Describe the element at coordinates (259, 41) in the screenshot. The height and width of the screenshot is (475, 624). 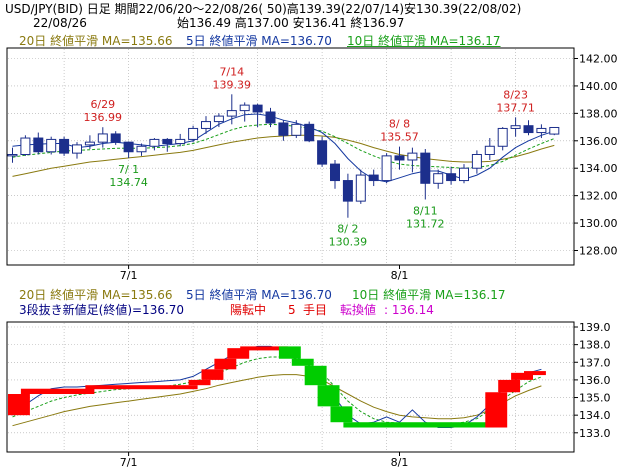
I see `legend-ma5: 5日 終値平滑 MA=136.70` at that location.